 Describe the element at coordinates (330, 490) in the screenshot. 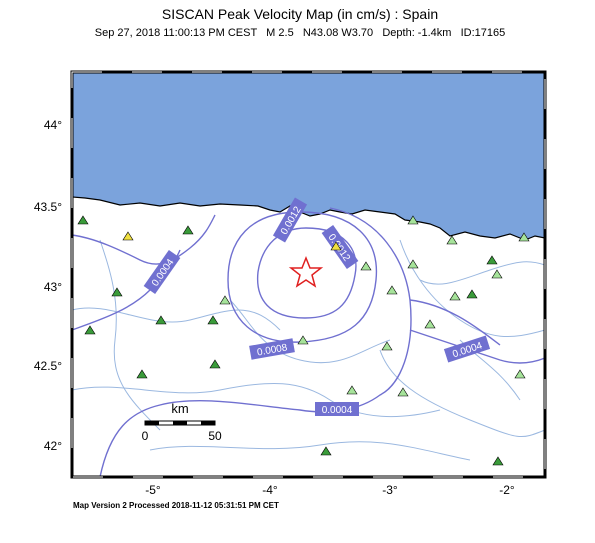

I see `lon-labels: -5° -4° -3° -2°` at that location.